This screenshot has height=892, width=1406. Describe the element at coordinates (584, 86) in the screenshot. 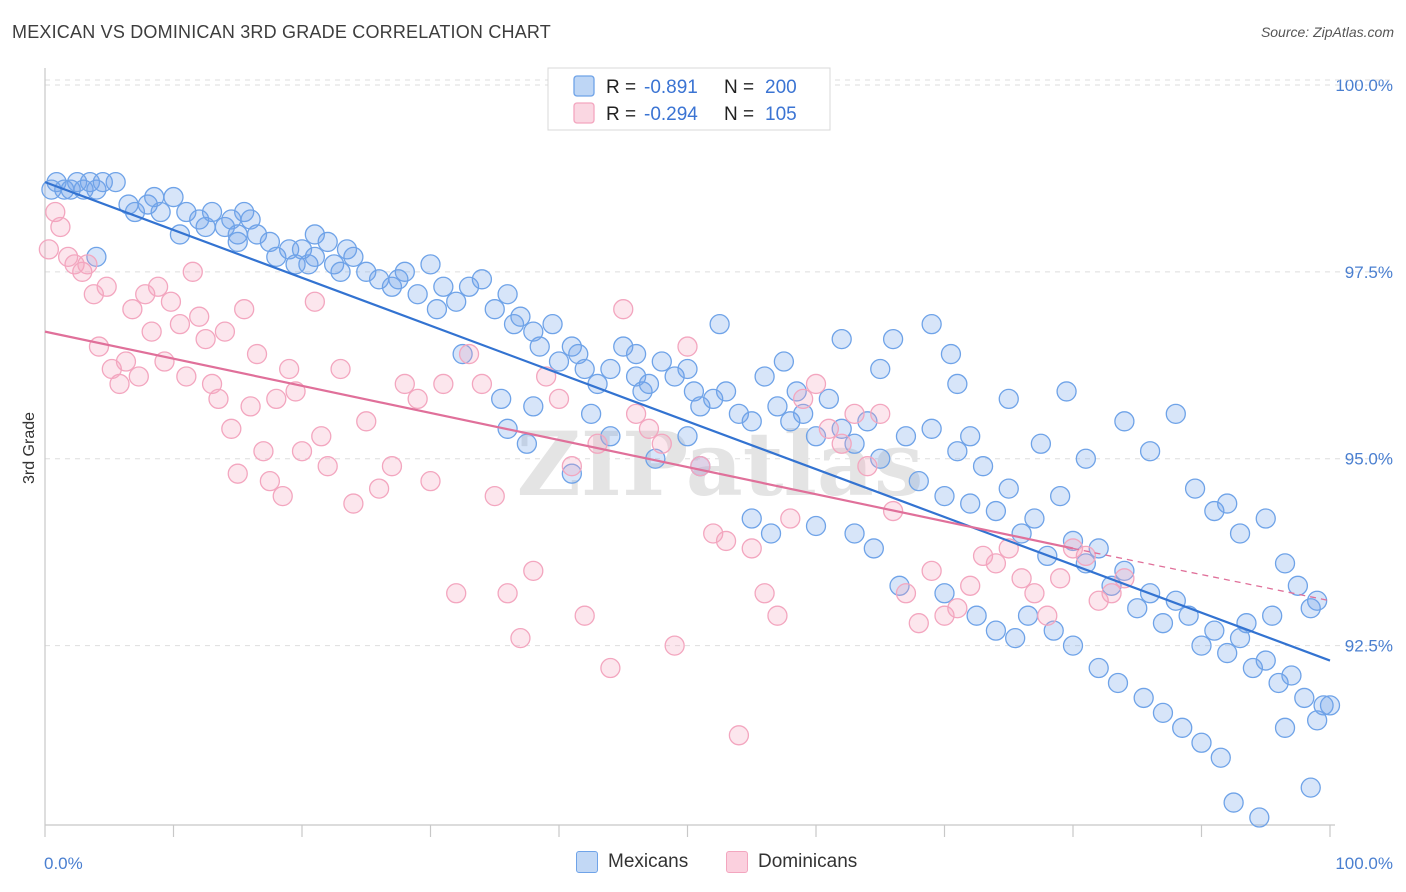

I see `legend-swatch` at that location.